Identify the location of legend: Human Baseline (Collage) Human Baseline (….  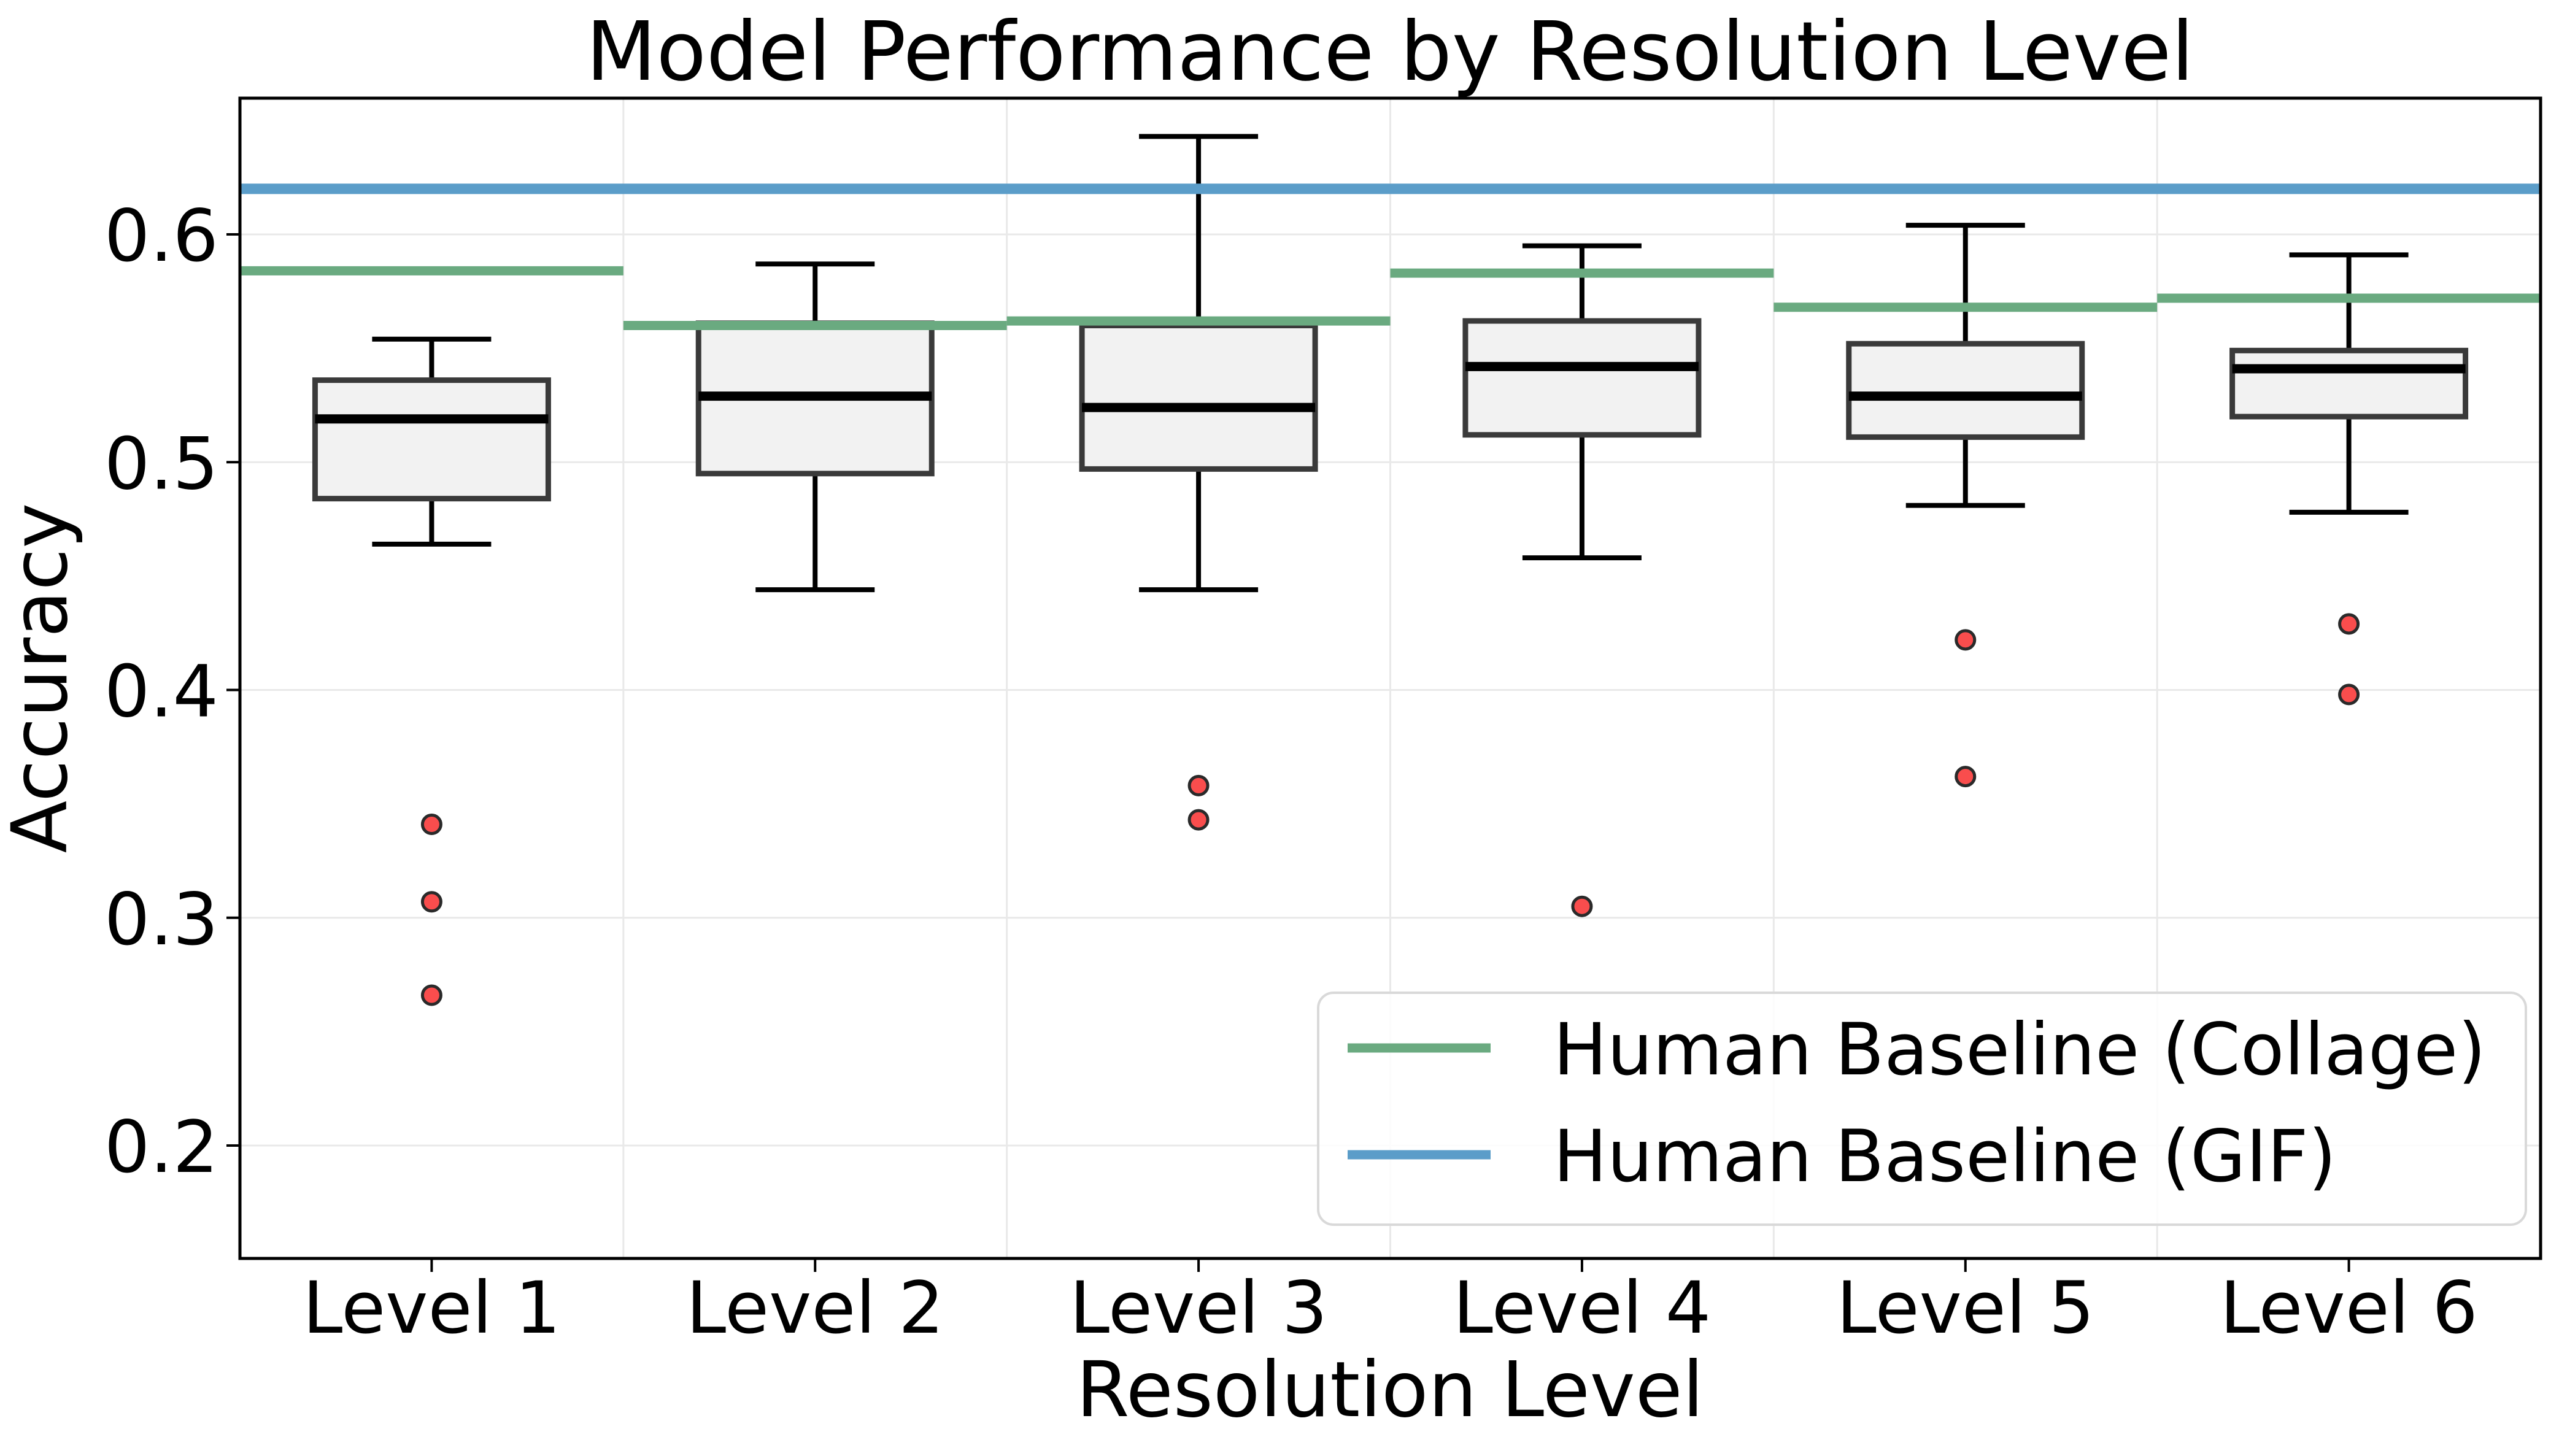
(1922, 1109).